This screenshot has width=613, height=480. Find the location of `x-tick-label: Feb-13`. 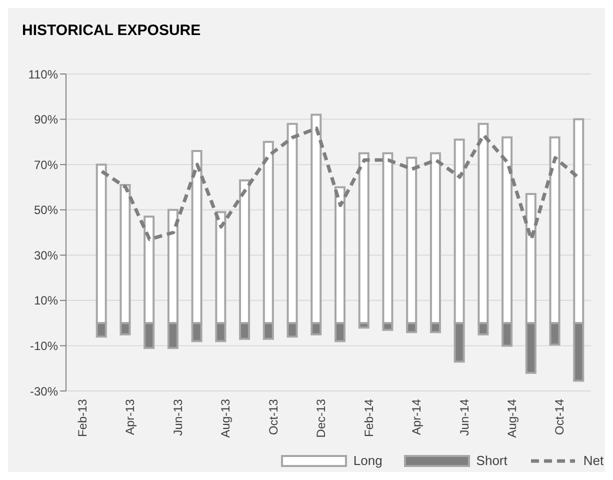

x-tick-label: Feb-13 is located at coordinates (82, 418).